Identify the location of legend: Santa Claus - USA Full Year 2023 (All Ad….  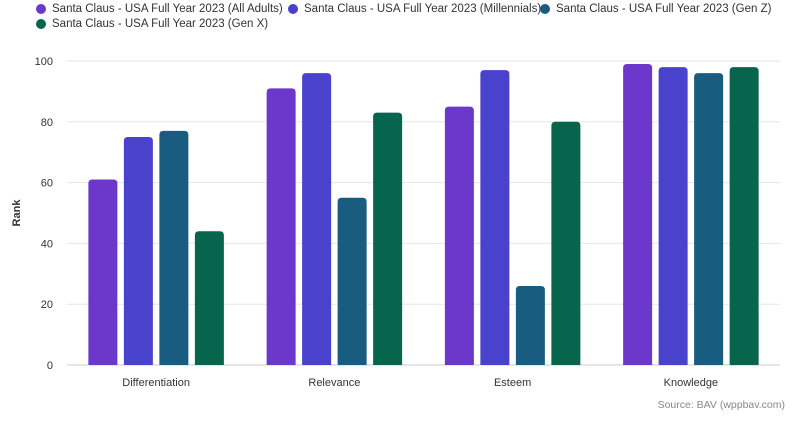
(400, 18).